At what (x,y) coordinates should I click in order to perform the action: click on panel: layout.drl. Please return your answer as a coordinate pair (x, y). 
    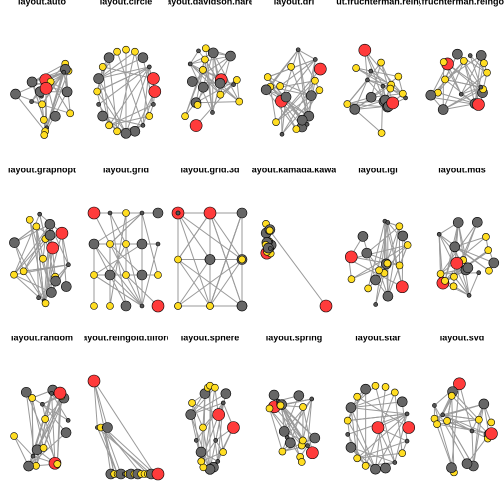
    Looking at the image, I should click on (293, 68).